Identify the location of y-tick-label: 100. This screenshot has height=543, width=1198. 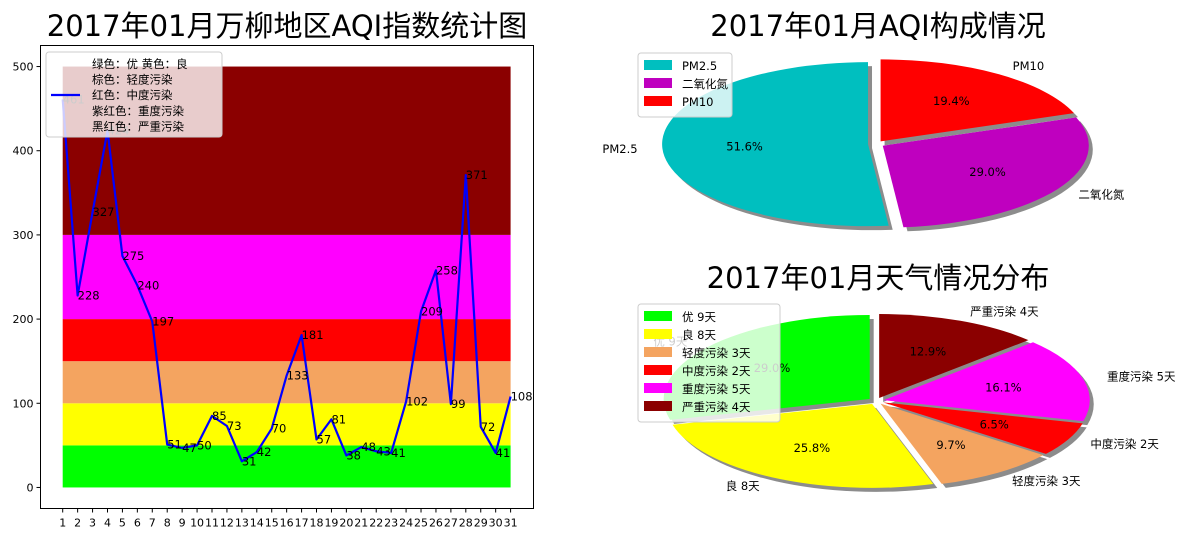
(23, 403).